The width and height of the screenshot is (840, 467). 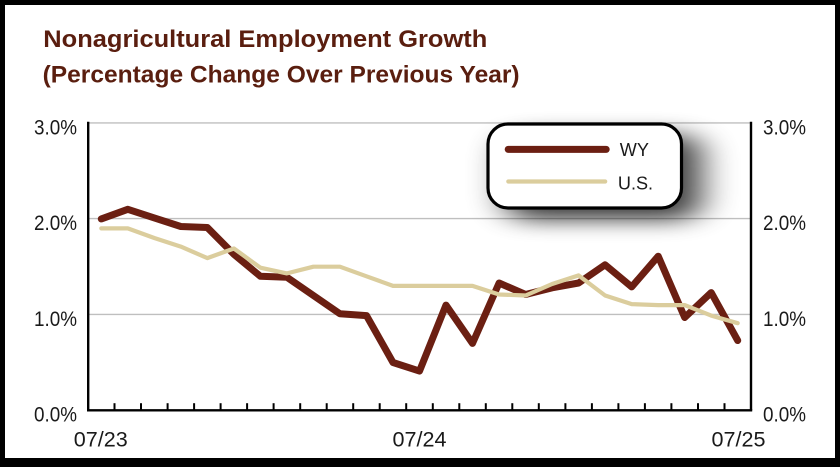 I want to click on svg-text: 07/23, so click(x=101, y=439).